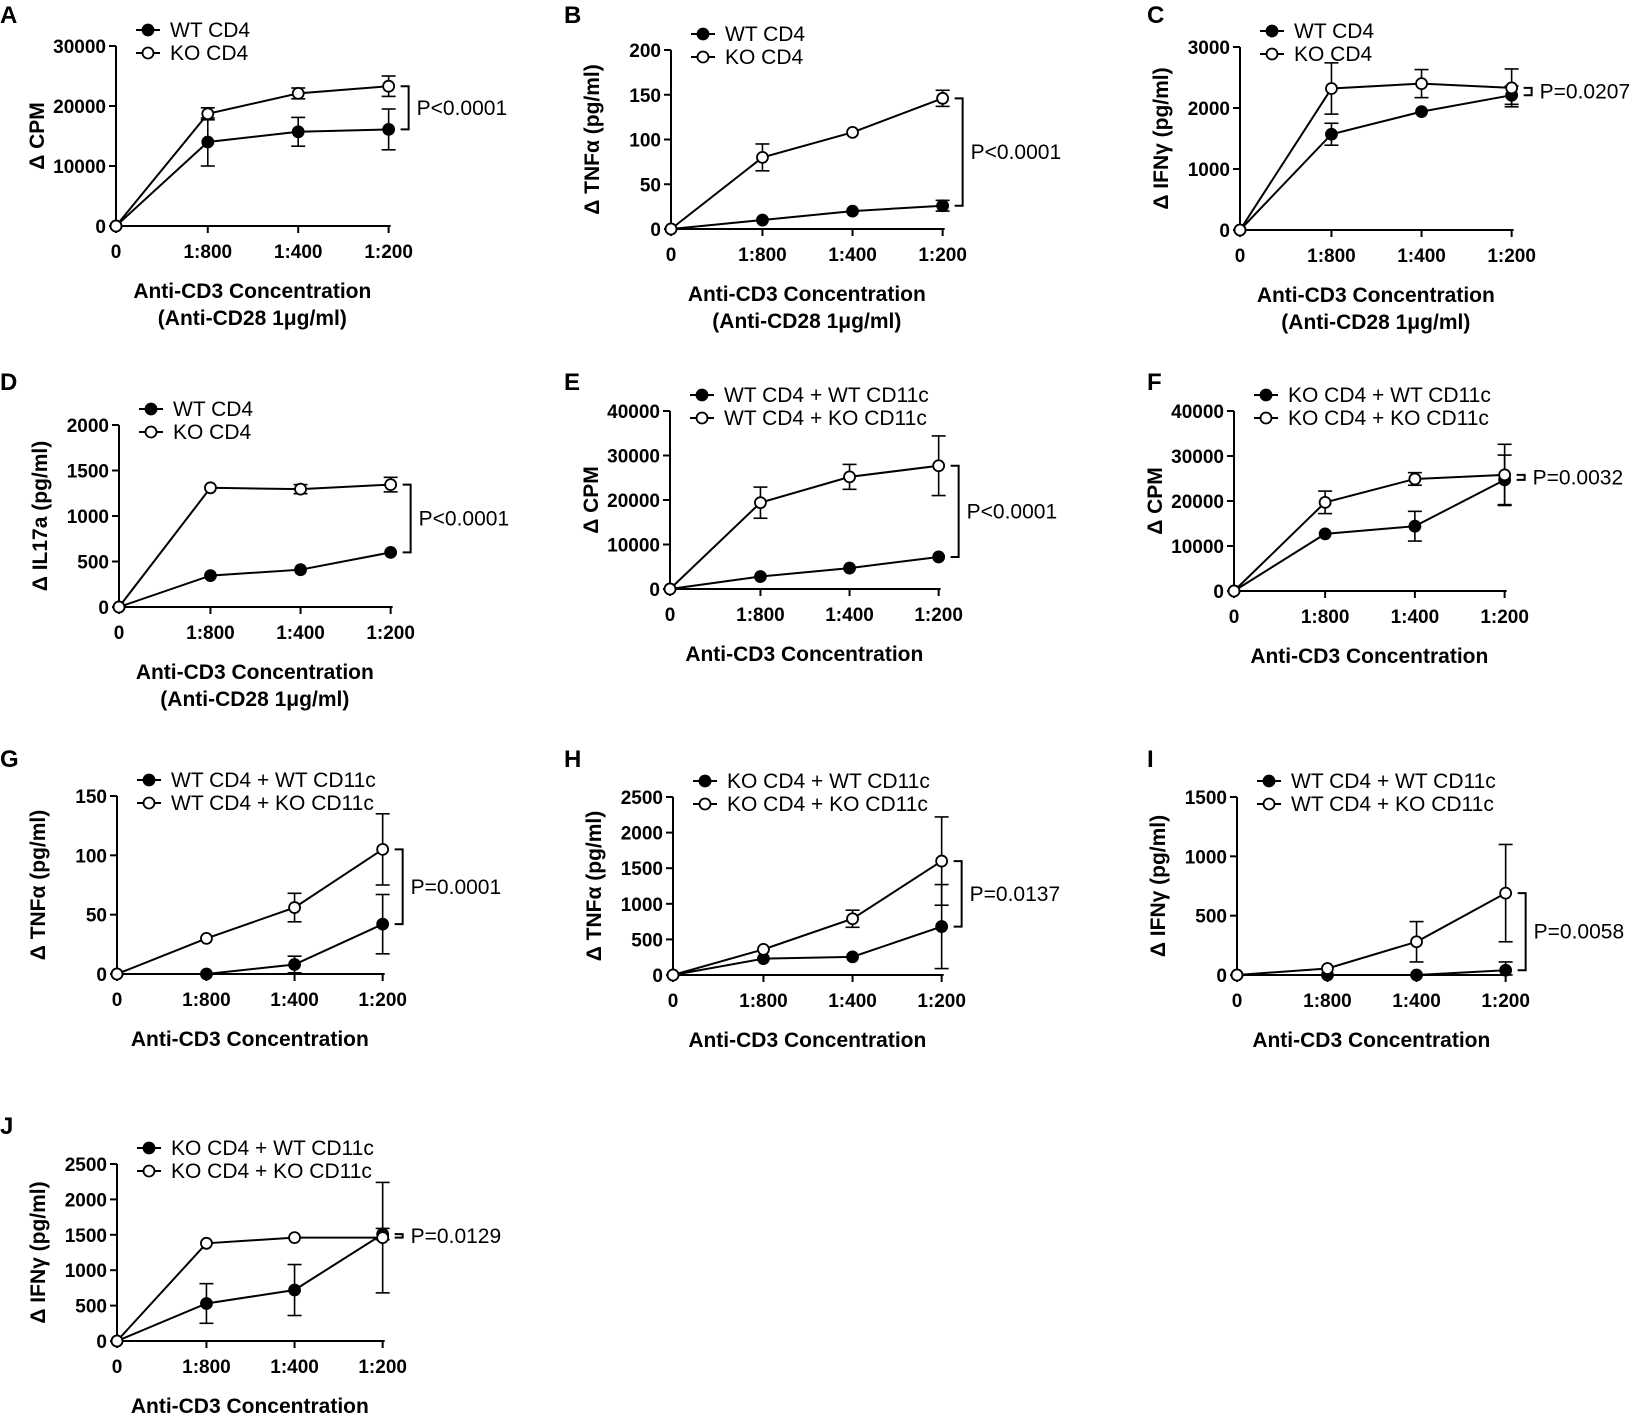 Image resolution: width=1634 pixels, height=1415 pixels. Describe the element at coordinates (807, 950) in the screenshot. I see `panel-h-series-filled-line` at that location.